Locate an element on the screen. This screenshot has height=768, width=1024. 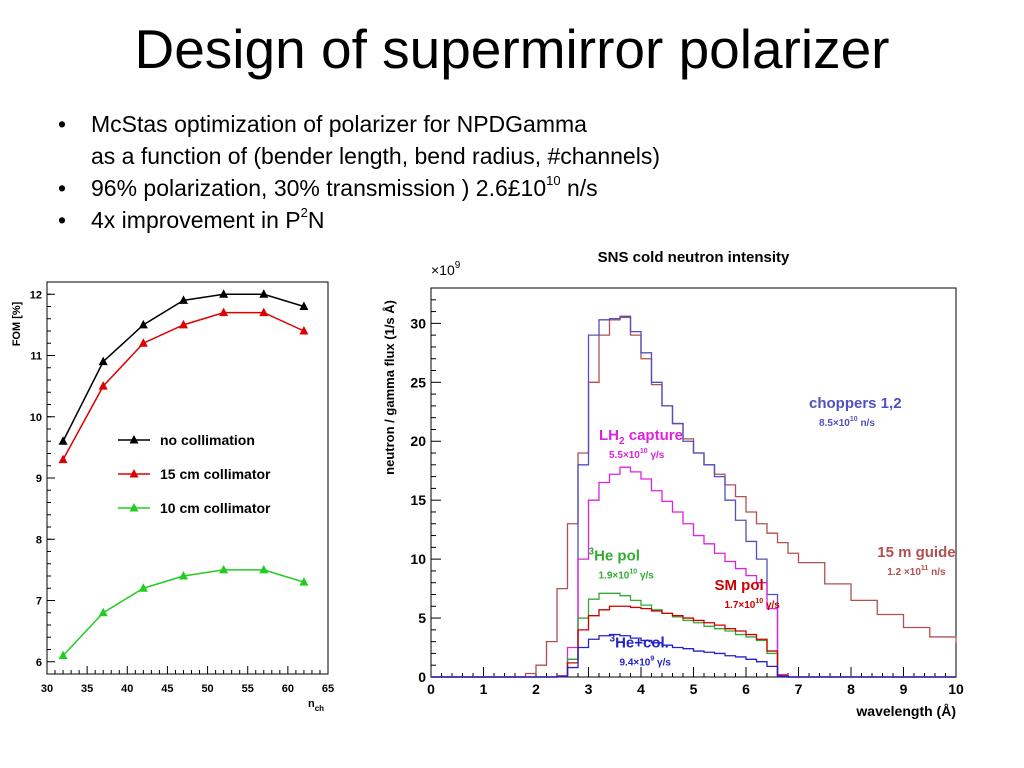
x-axis-label-sub: ch is located at coordinates (319, 708).